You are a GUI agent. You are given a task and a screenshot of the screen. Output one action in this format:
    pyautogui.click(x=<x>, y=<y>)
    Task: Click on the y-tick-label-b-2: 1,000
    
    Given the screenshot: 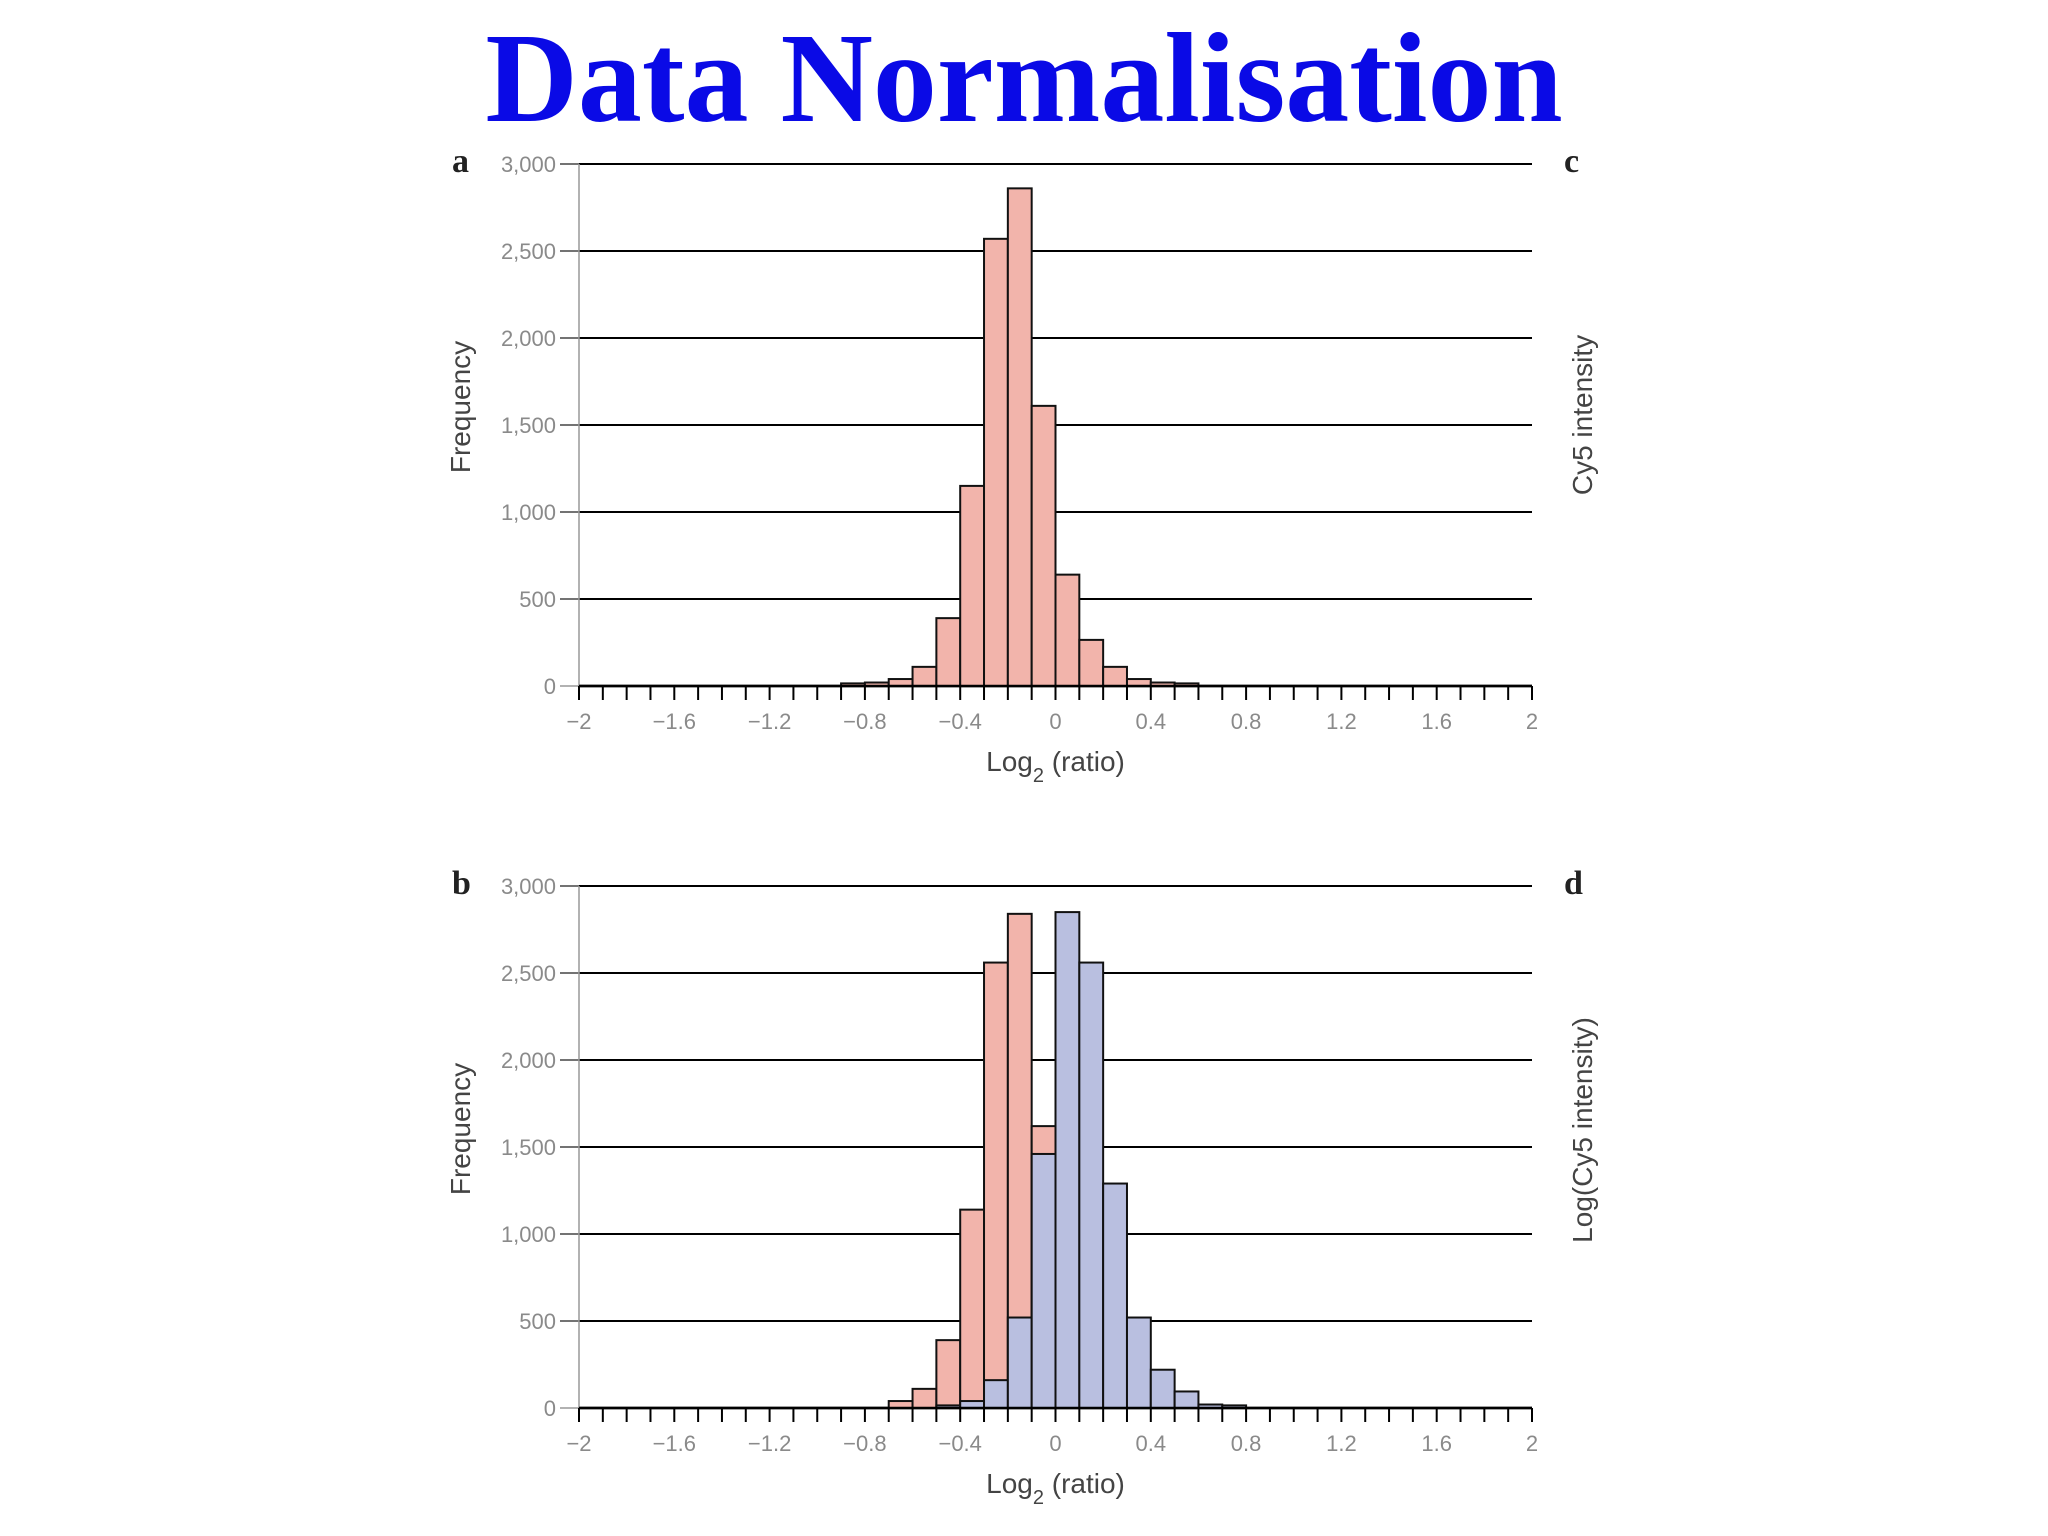 What is the action you would take?
    pyautogui.click(x=528, y=1234)
    